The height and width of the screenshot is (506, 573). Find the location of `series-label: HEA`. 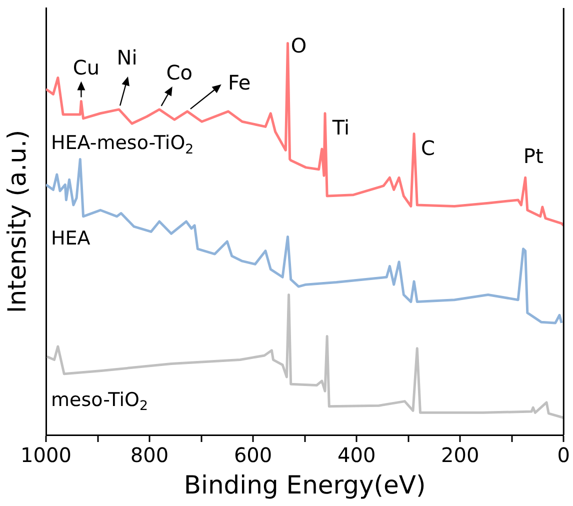

series-label: HEA is located at coordinates (70, 239).